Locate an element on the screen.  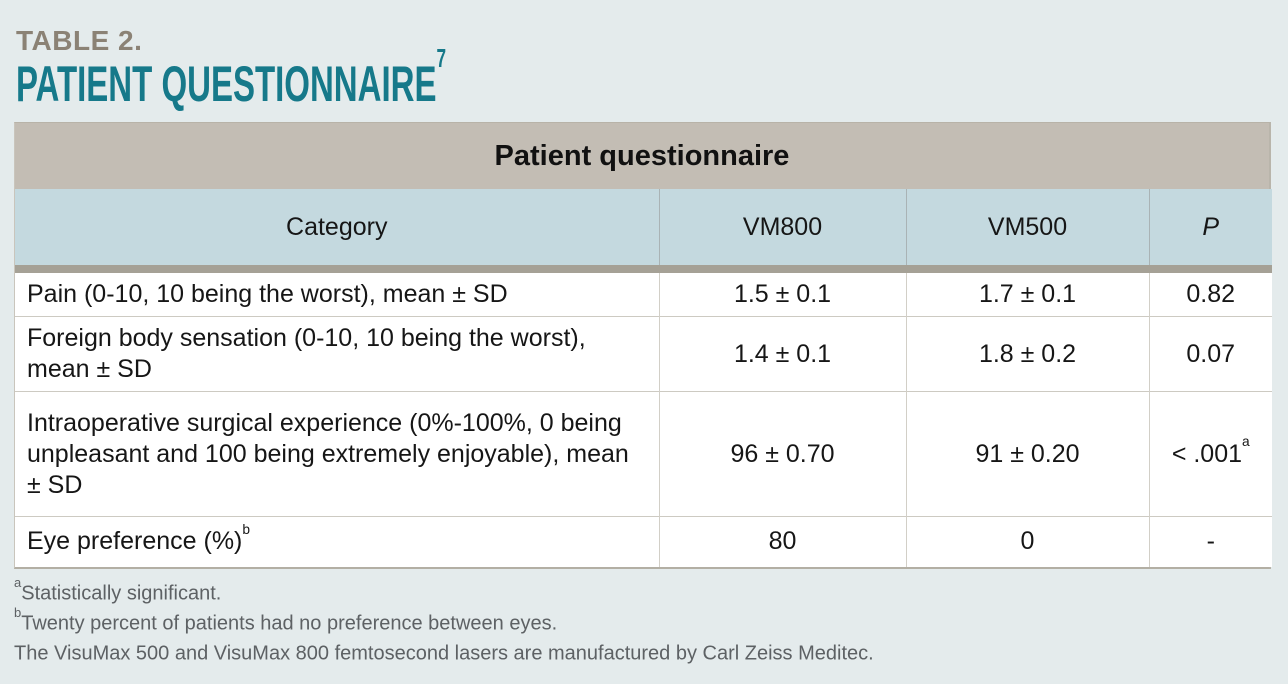
table-number-label: TABLE 2. is located at coordinates (79, 40).